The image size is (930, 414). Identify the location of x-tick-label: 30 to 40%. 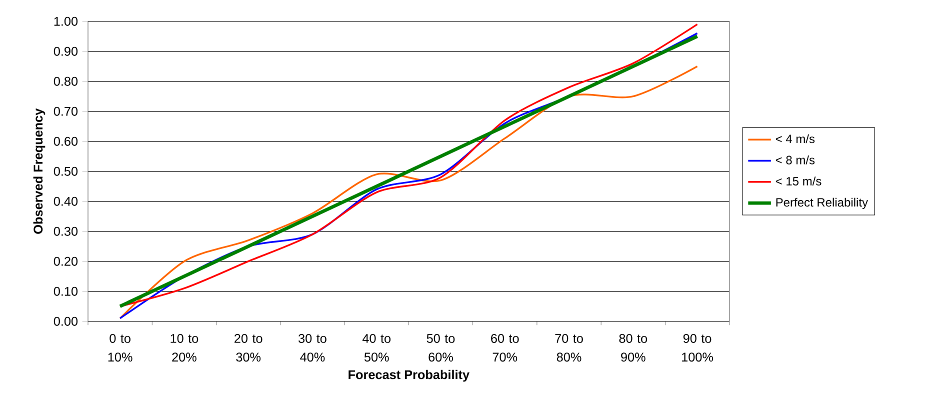
(312, 348).